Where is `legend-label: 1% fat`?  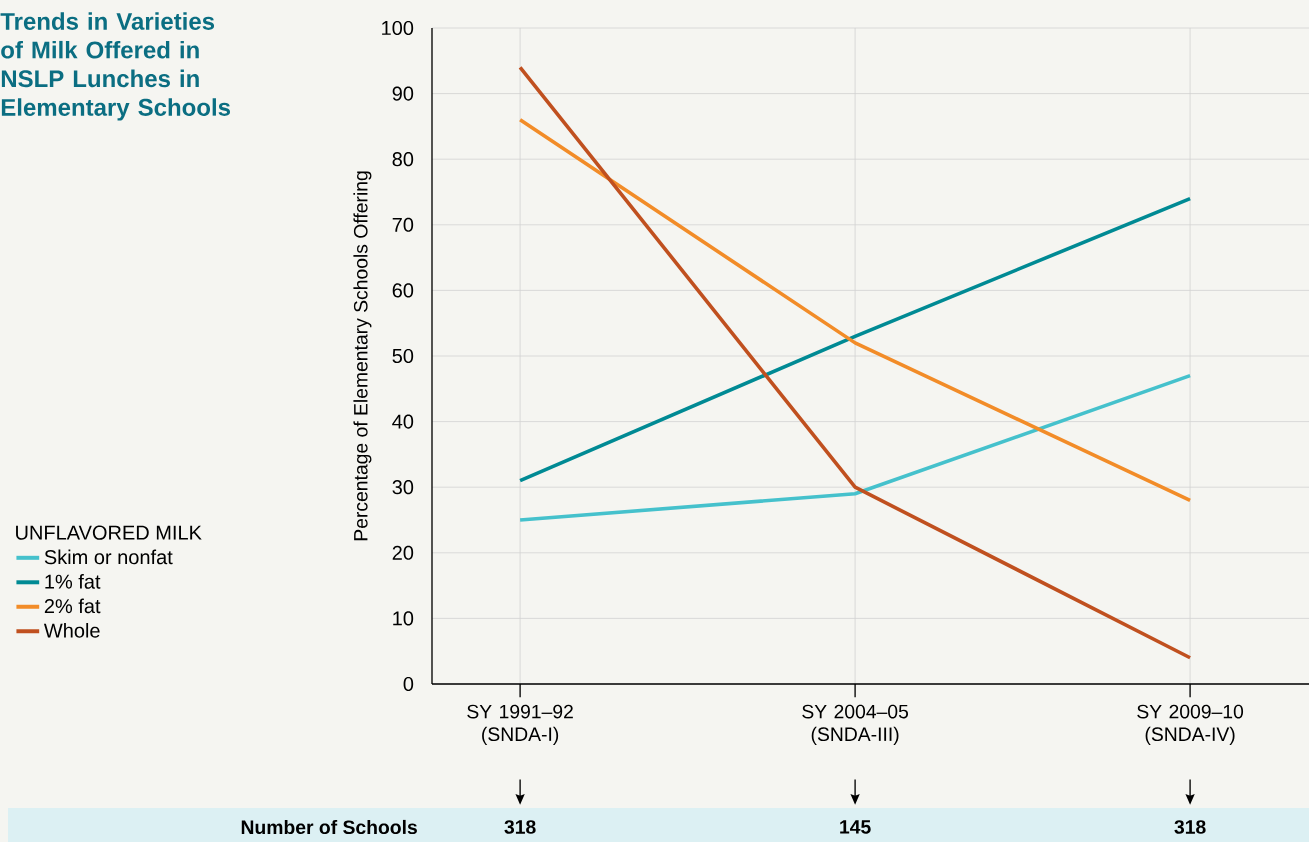 legend-label: 1% fat is located at coordinates (73, 581).